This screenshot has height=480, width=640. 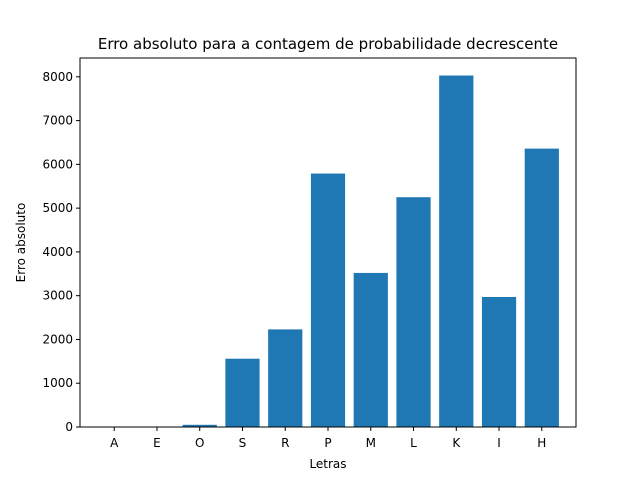 I want to click on y-tick-label: 1000, so click(x=57, y=383).